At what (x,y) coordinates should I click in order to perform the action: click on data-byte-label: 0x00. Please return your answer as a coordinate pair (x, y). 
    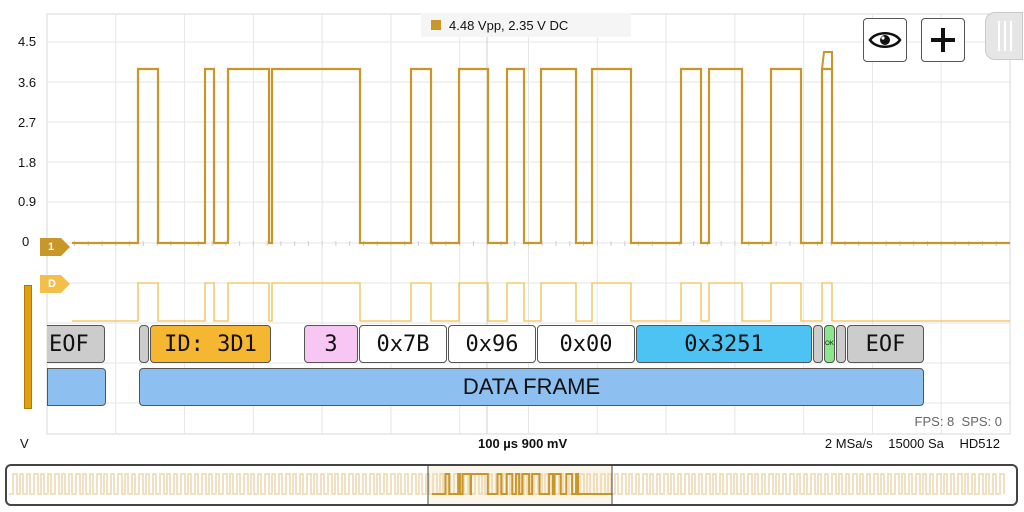
    Looking at the image, I should click on (586, 344).